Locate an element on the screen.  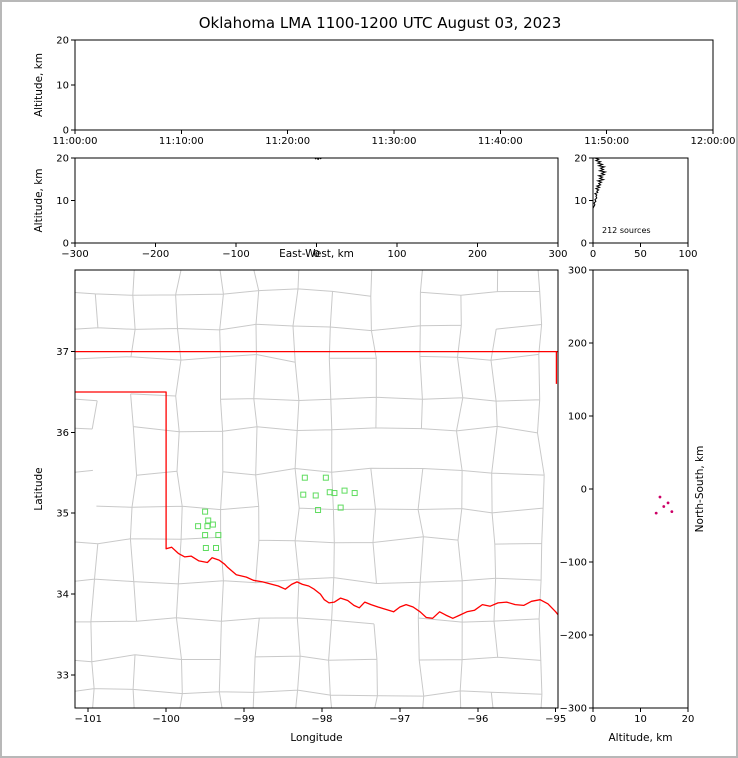
panel-ew-height: −300 −200 −100 0 100 200 300 0 10 20 is located at coordinates (311, 207).